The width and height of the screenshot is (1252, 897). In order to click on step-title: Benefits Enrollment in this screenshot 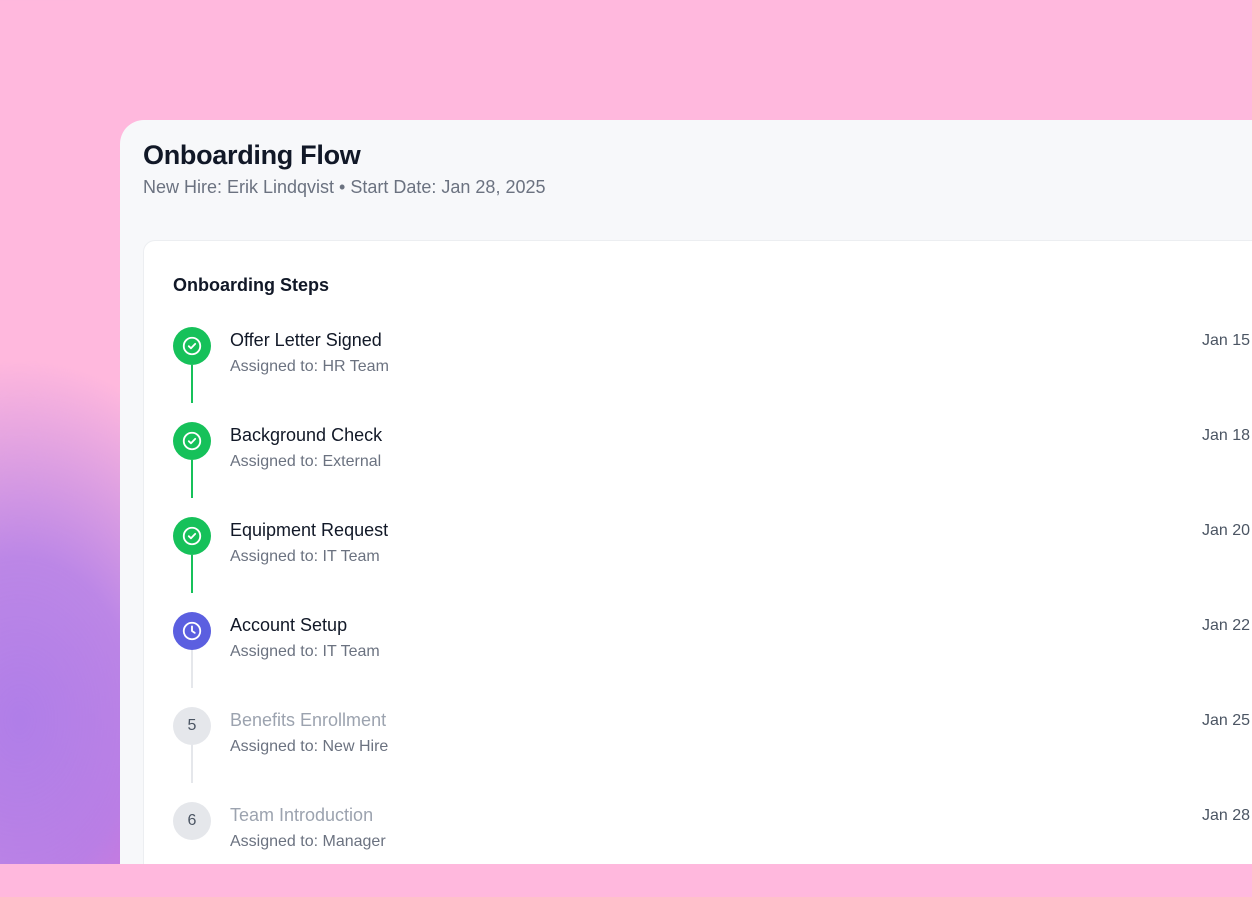, I will do `click(308, 720)`.